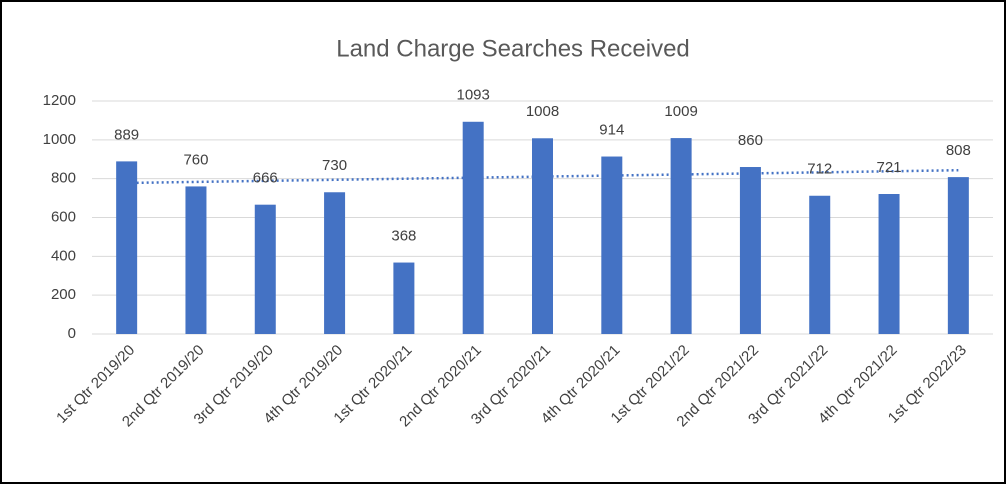 Image resolution: width=1006 pixels, height=484 pixels. What do you see at coordinates (59, 139) in the screenshot?
I see `y-tick-label: 1000` at bounding box center [59, 139].